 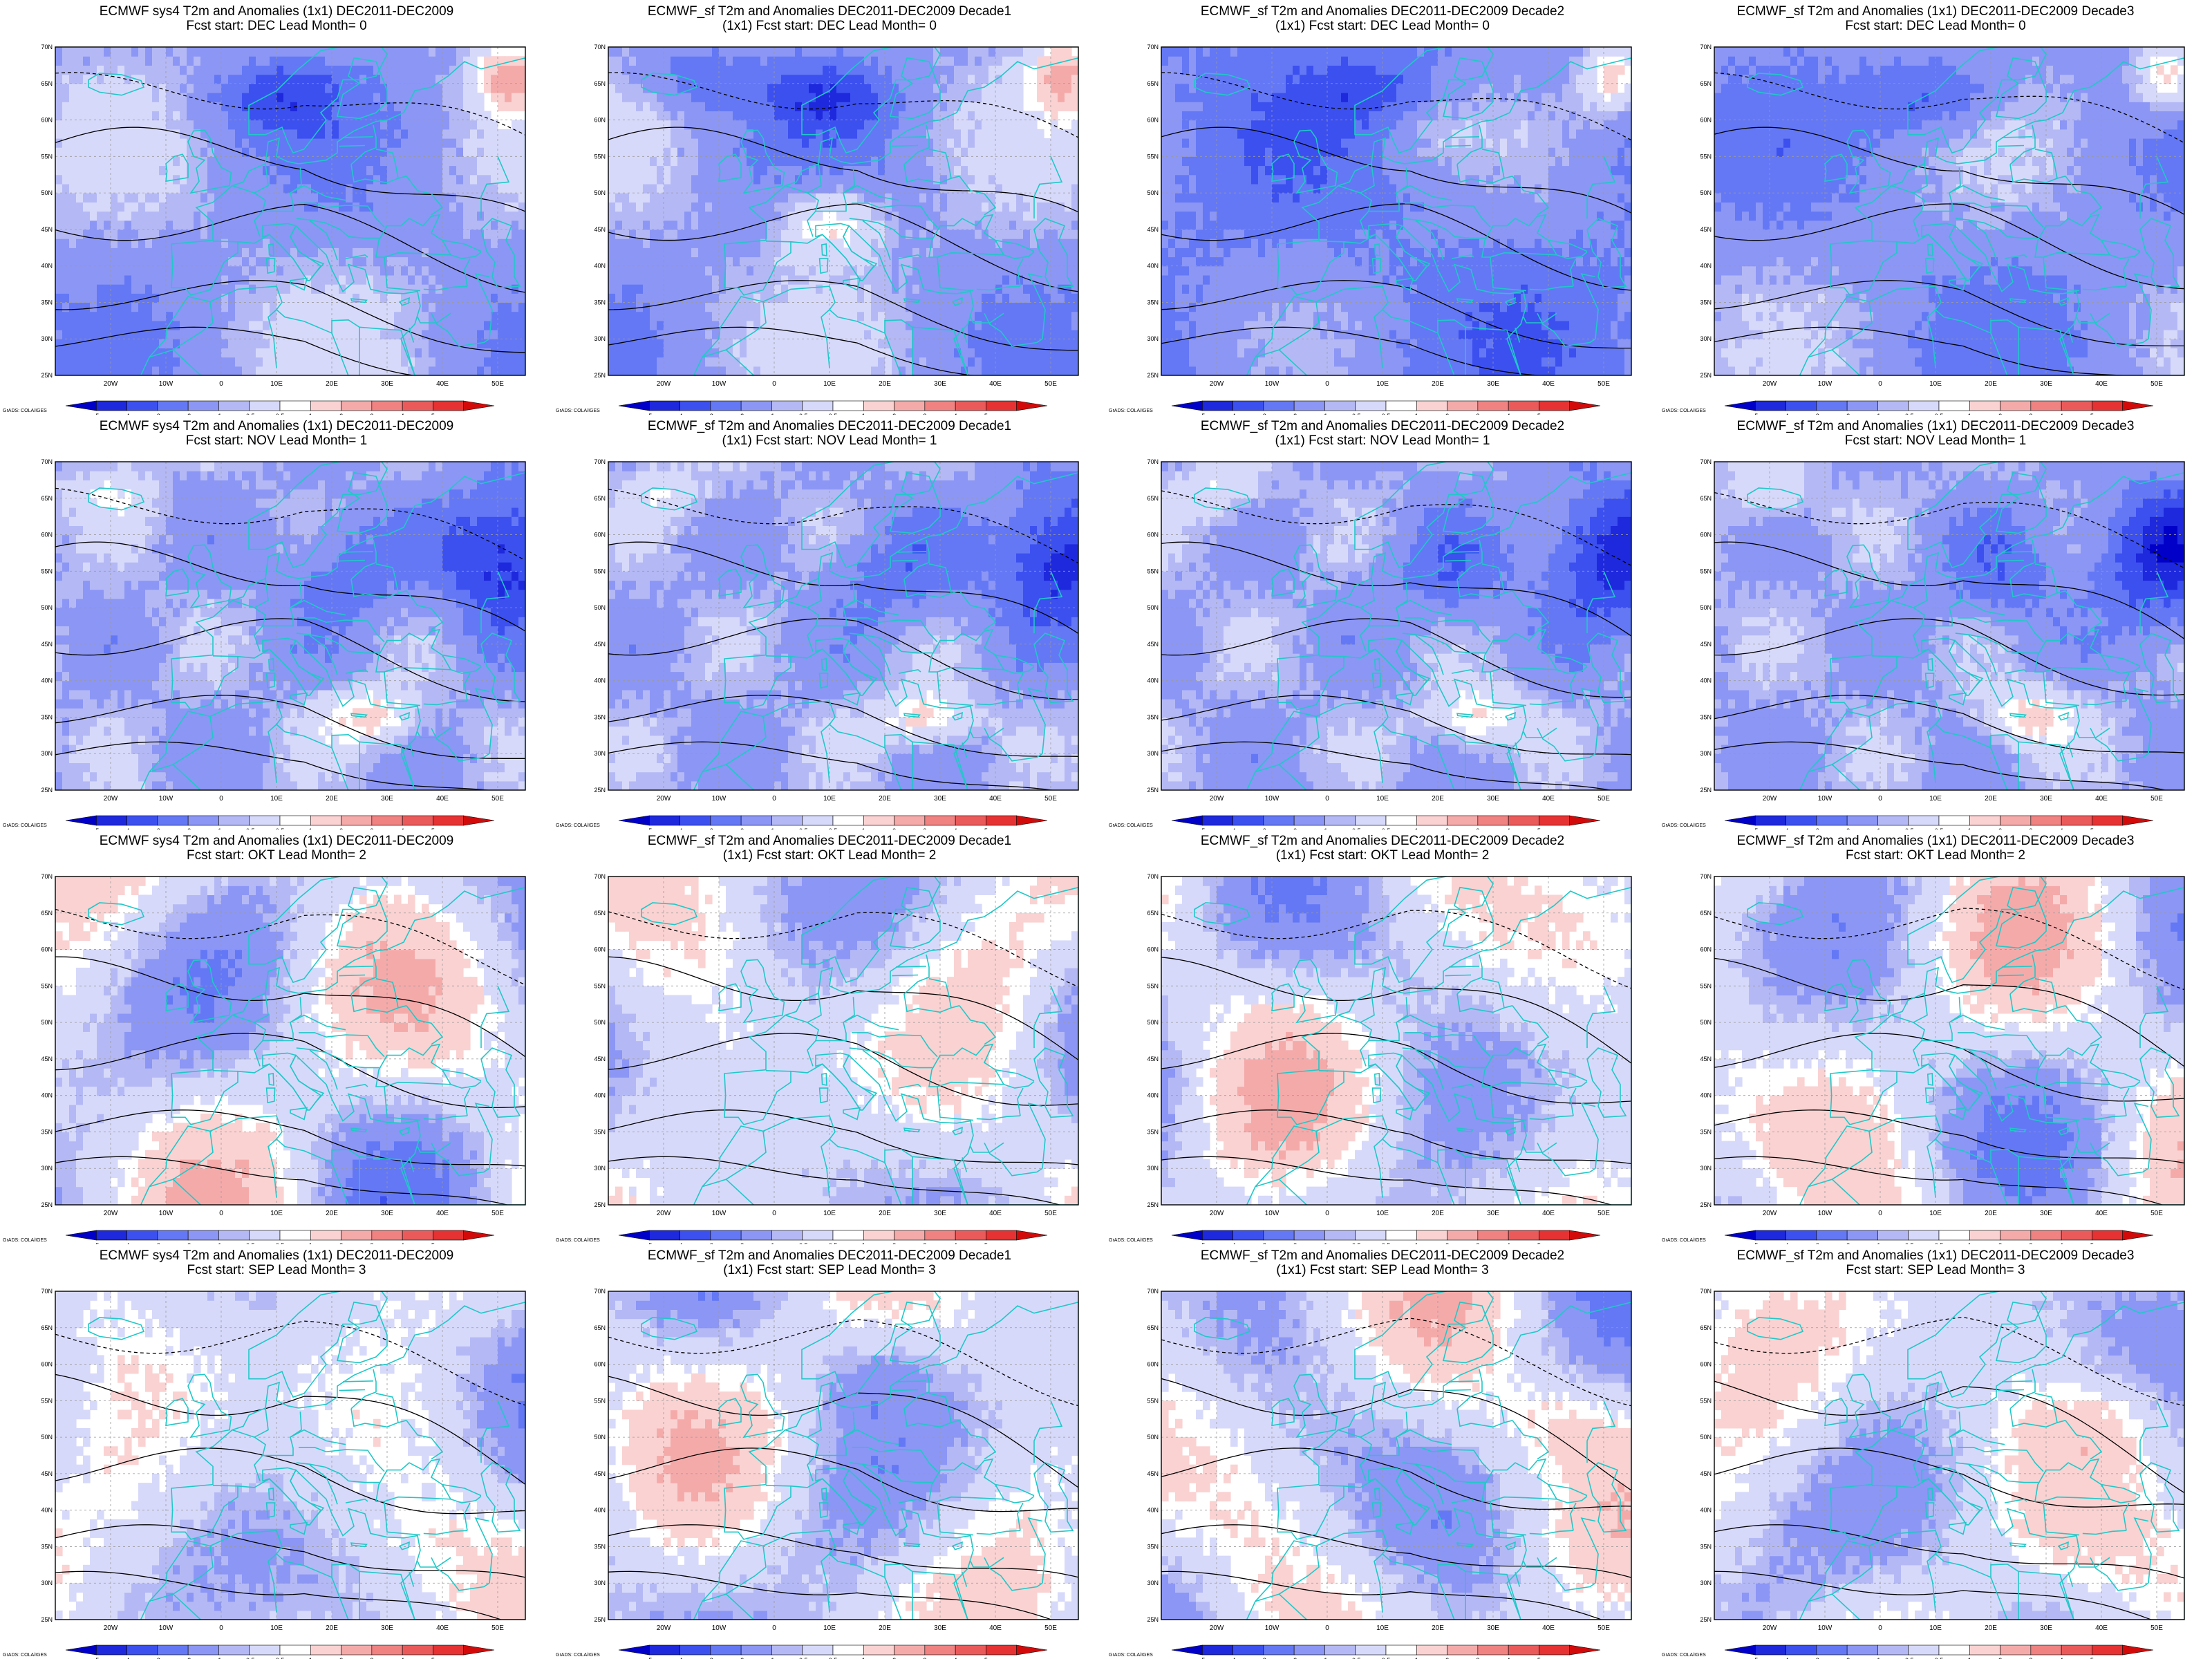 I want to click on lat-tick-label: 50N, so click(x=1706, y=1437).